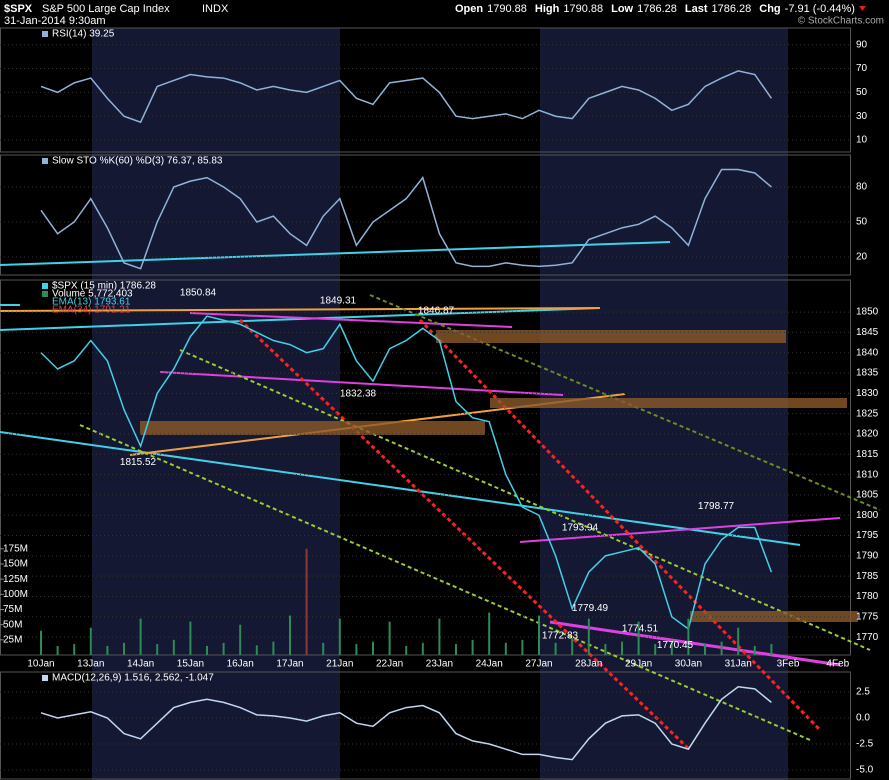 Image resolution: width=889 pixels, height=780 pixels. What do you see at coordinates (862, 222) in the screenshot?
I see `y-tick-label: 50` at bounding box center [862, 222].